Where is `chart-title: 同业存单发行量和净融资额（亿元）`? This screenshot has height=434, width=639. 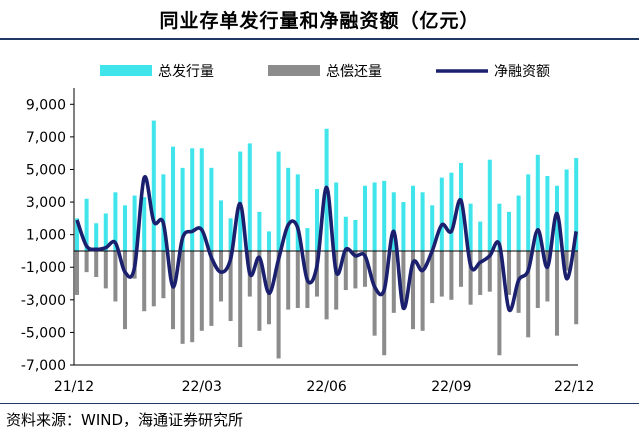
chart-title: 同业存单发行量和净融资额（亿元） is located at coordinates (319, 21).